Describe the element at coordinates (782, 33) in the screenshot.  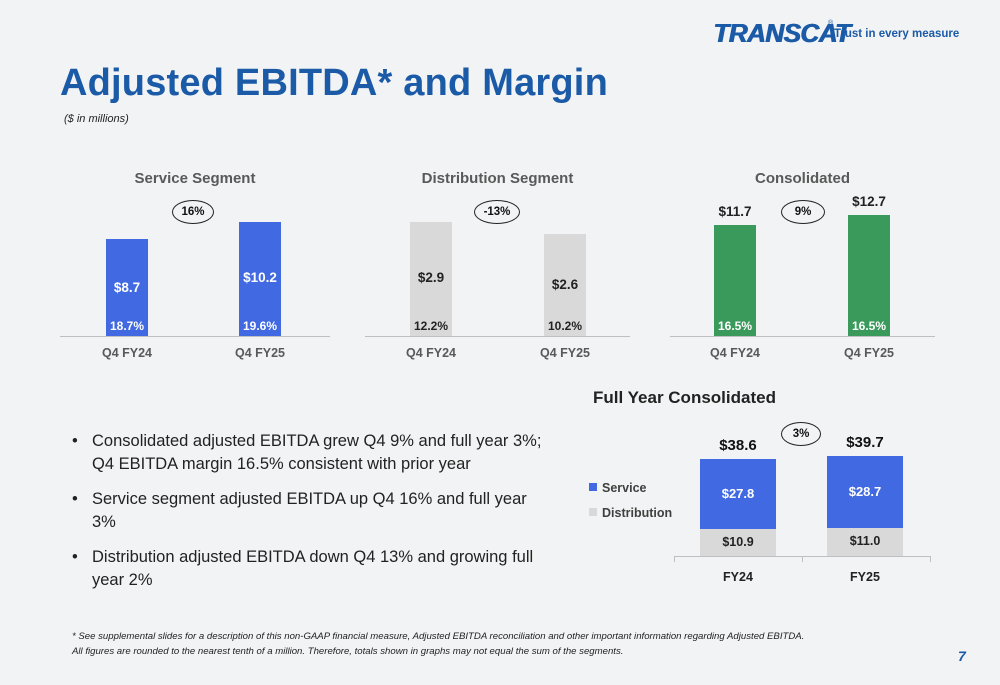
I see `logo-wordmark: TRANSCAT` at that location.